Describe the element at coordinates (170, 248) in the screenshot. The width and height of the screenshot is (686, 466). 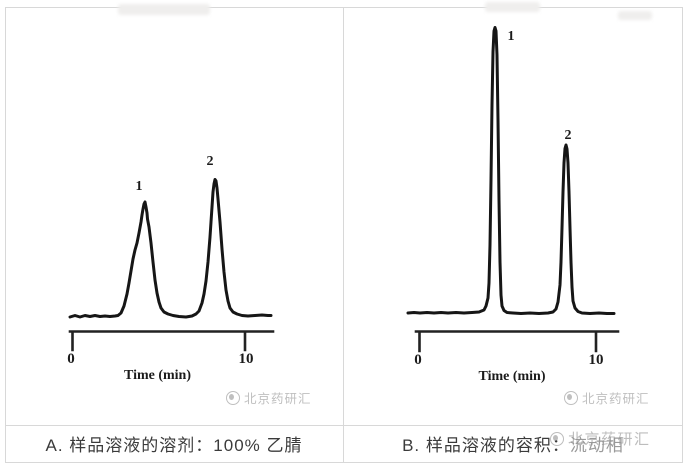
I see `chromatogram-a-trace` at that location.